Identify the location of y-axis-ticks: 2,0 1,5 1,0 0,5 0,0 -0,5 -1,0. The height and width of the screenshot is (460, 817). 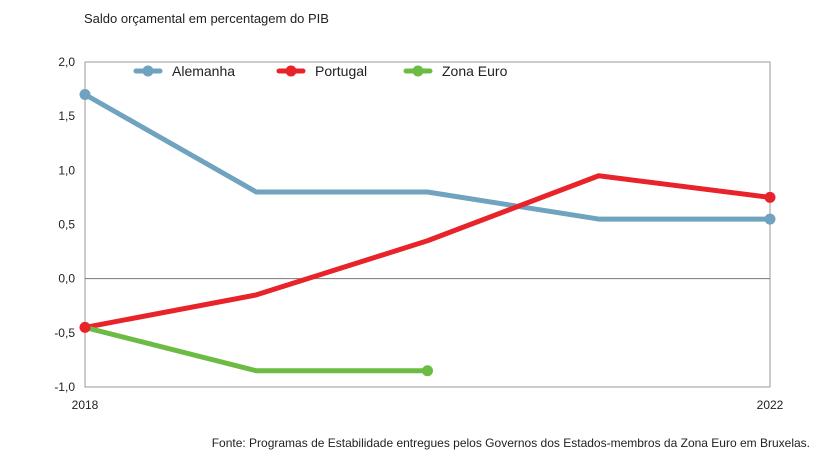
(64, 224).